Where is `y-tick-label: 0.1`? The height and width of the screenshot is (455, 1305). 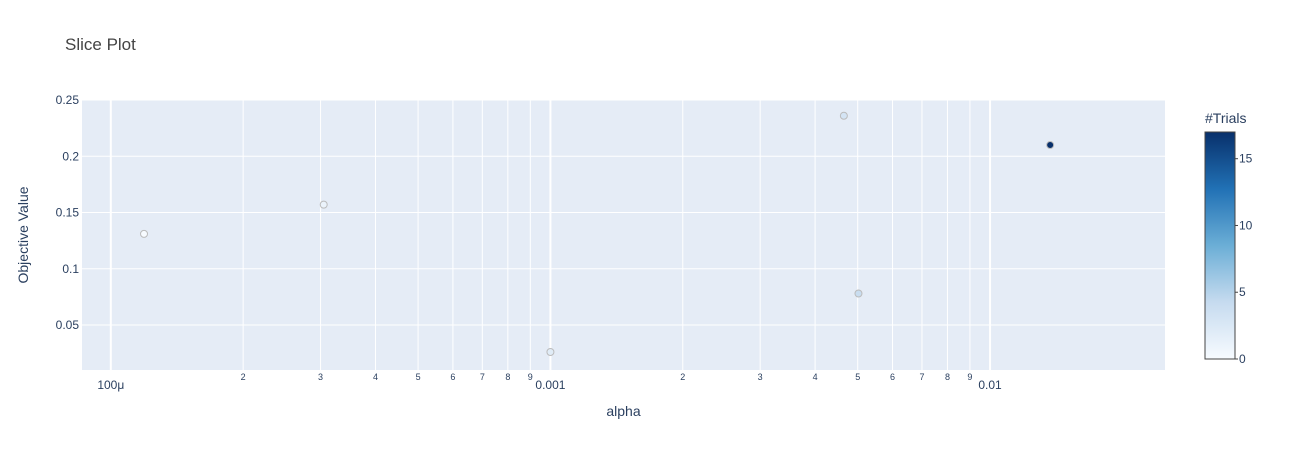 y-tick-label: 0.1 is located at coordinates (70, 269).